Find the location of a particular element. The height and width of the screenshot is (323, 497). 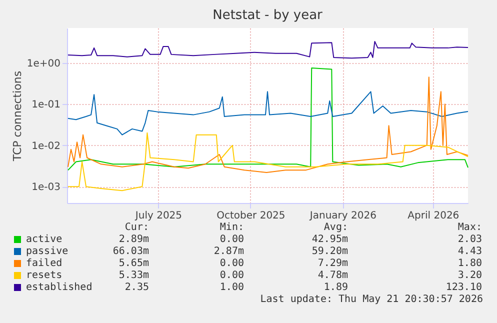

legend-label: passive is located at coordinates (47, 251).